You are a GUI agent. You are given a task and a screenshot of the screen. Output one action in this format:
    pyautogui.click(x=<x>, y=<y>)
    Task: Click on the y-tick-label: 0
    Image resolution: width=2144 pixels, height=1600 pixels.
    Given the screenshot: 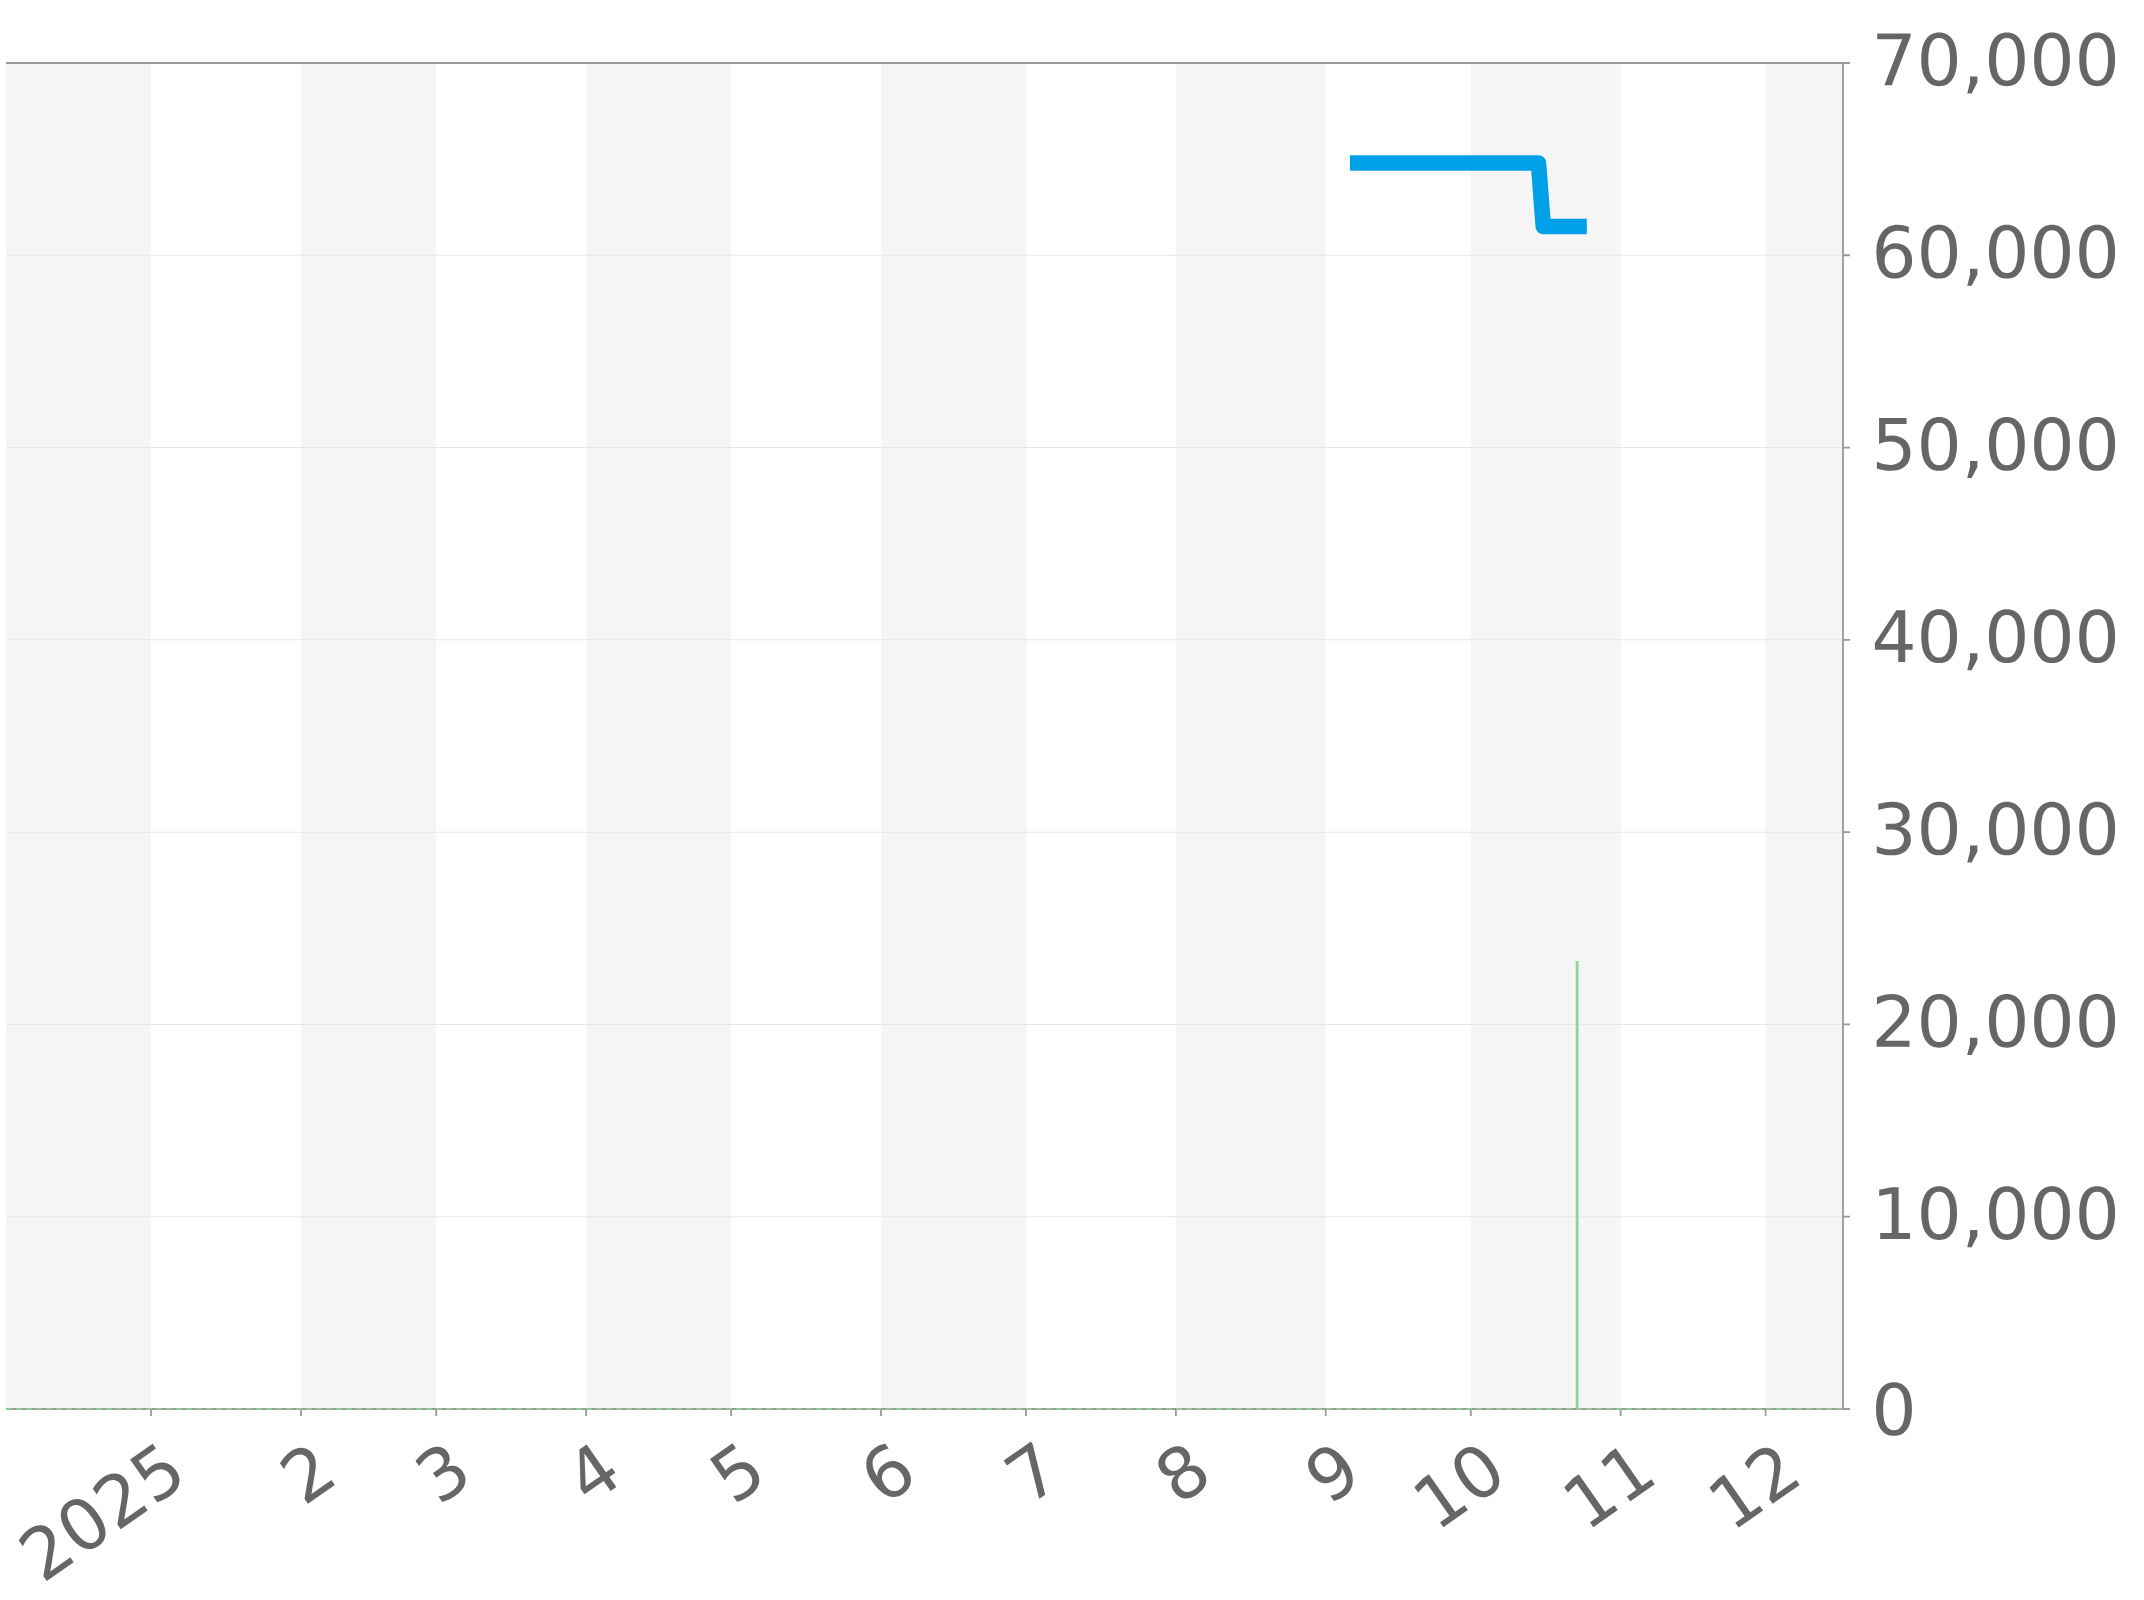 What is the action you would take?
    pyautogui.click(x=1894, y=1409)
    